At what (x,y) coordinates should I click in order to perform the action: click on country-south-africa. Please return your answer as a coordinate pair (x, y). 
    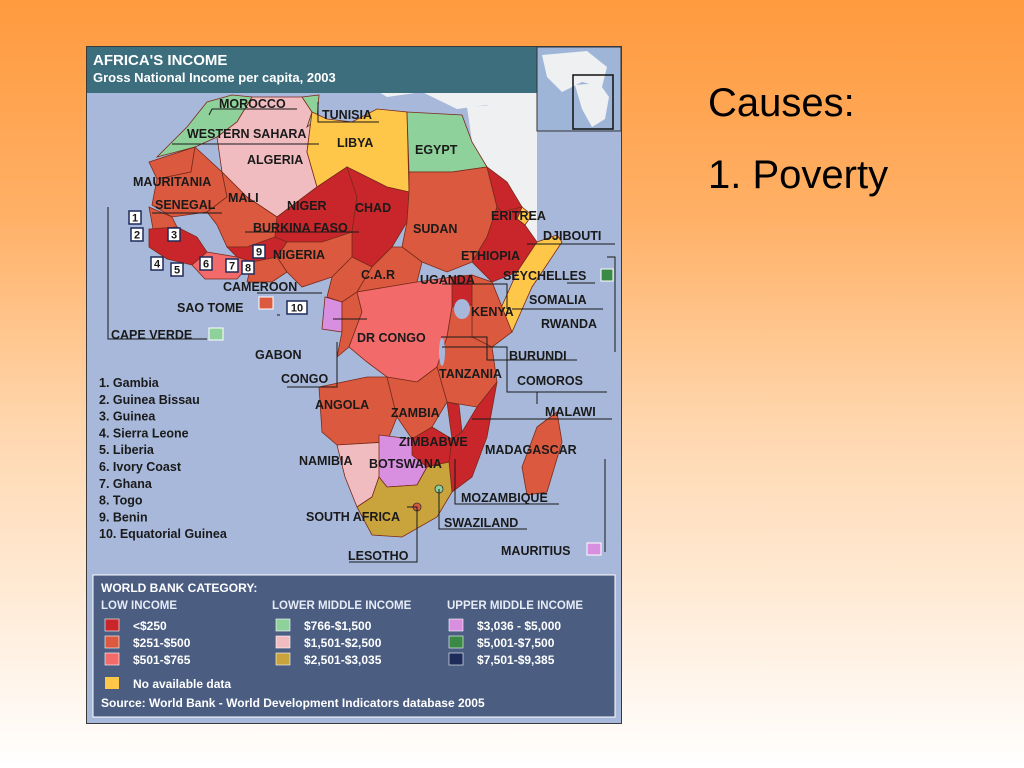
    Looking at the image, I should click on (404, 499).